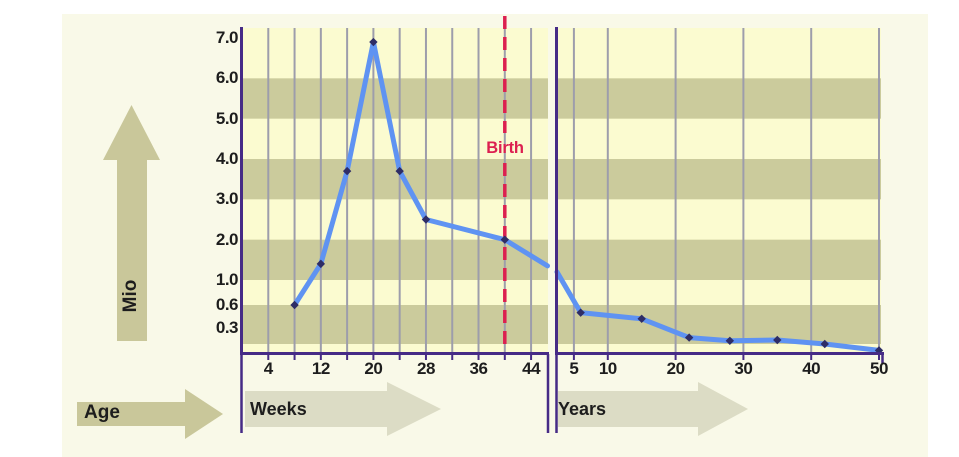  Describe the element at coordinates (582, 409) in the screenshot. I see `years-axis-label: Years` at that location.